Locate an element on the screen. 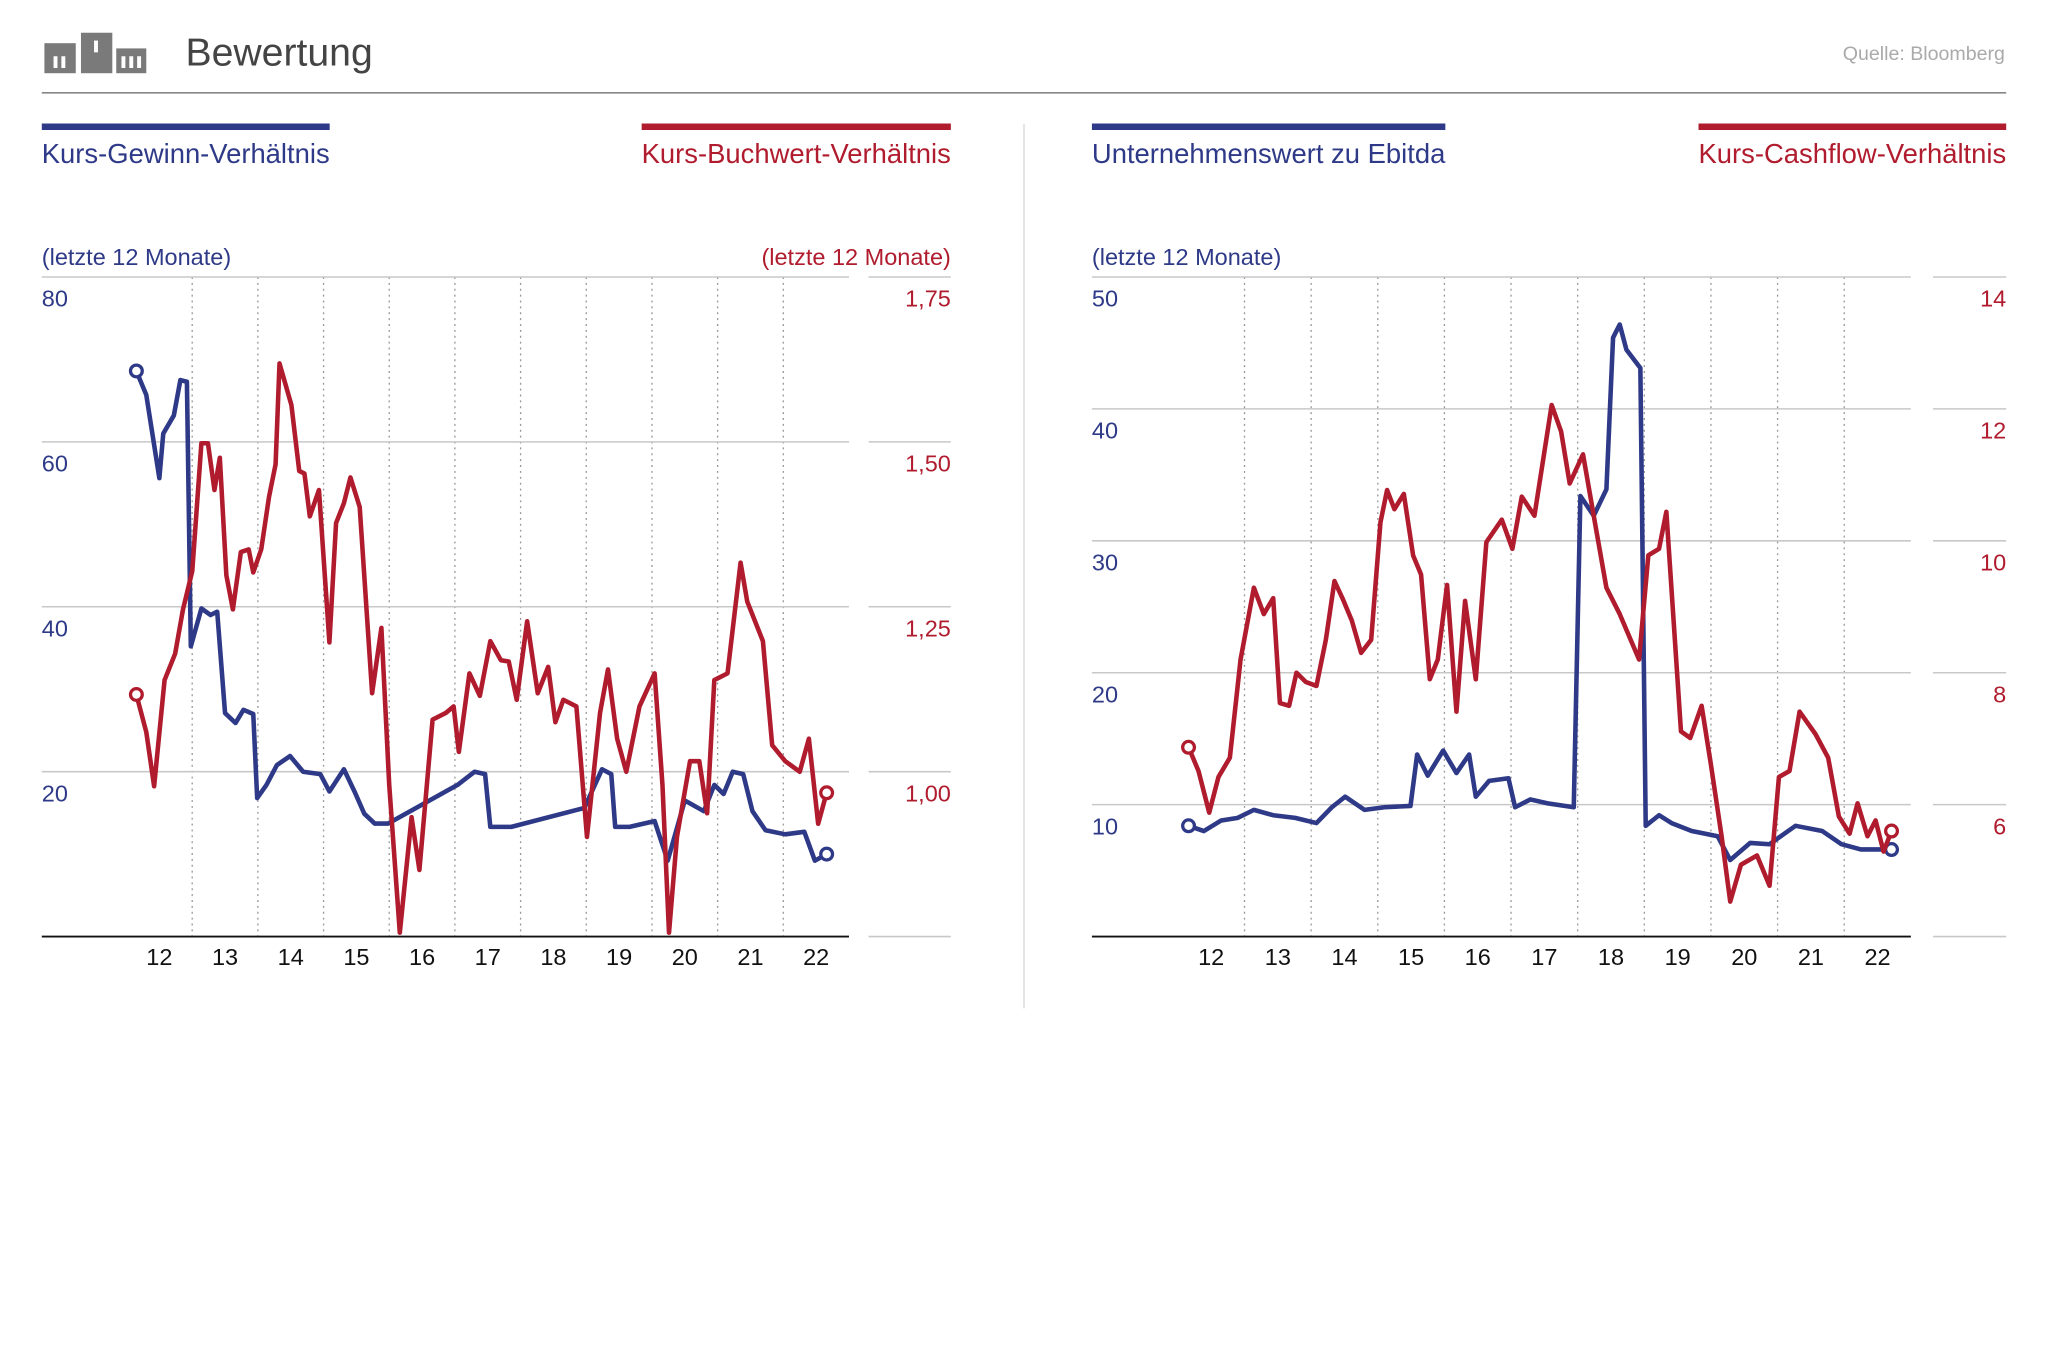 The image size is (2048, 1352). logo is located at coordinates (95, 53).